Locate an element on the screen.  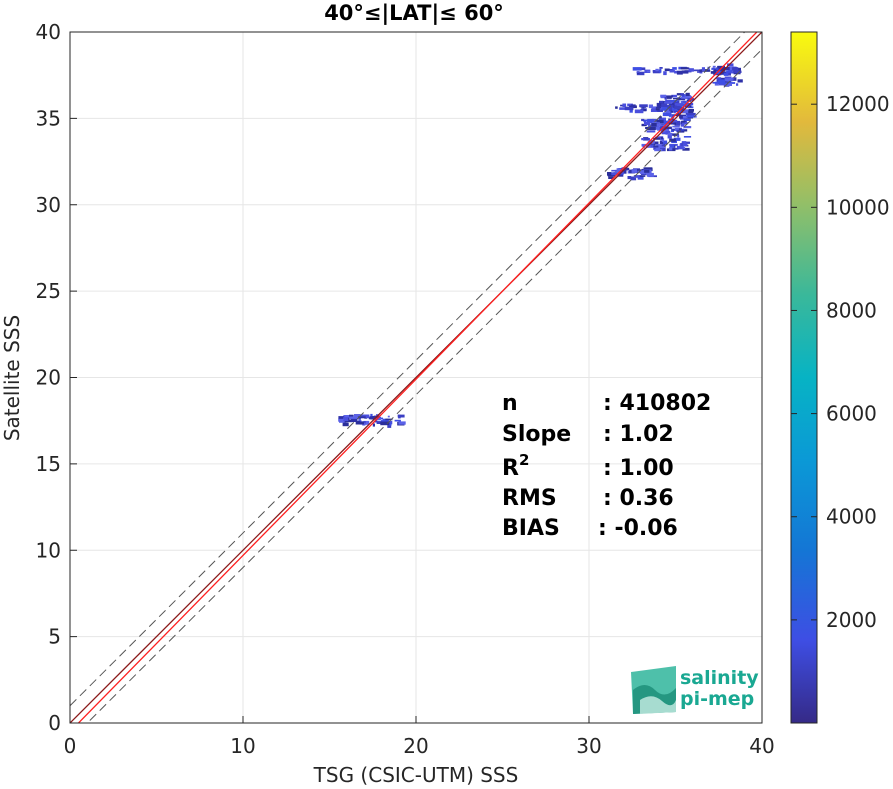
stat-value: : 1.02 is located at coordinates (638, 434).